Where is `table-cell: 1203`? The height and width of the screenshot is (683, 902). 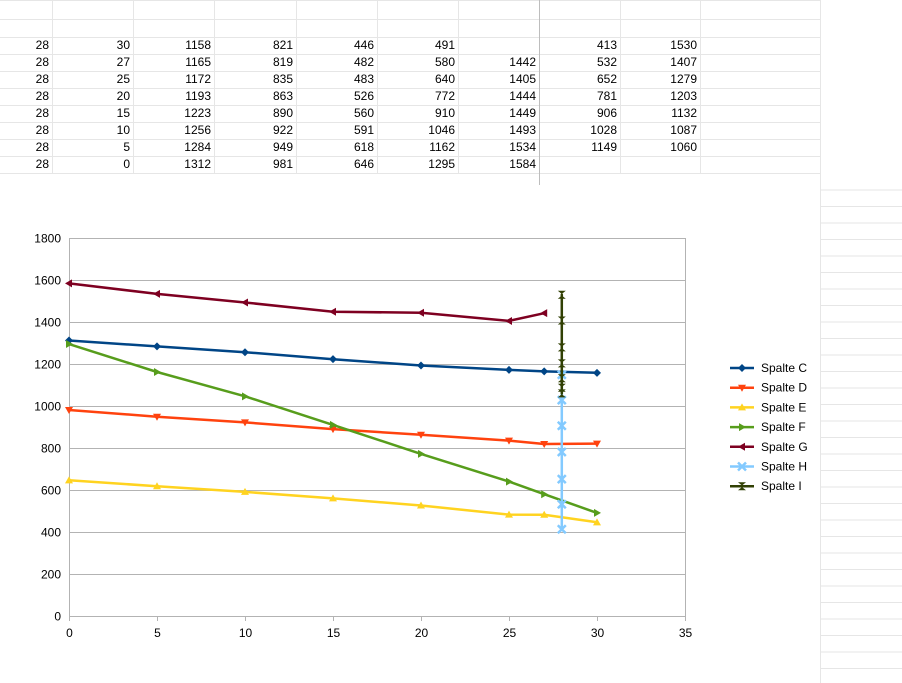 table-cell: 1203 is located at coordinates (683, 96).